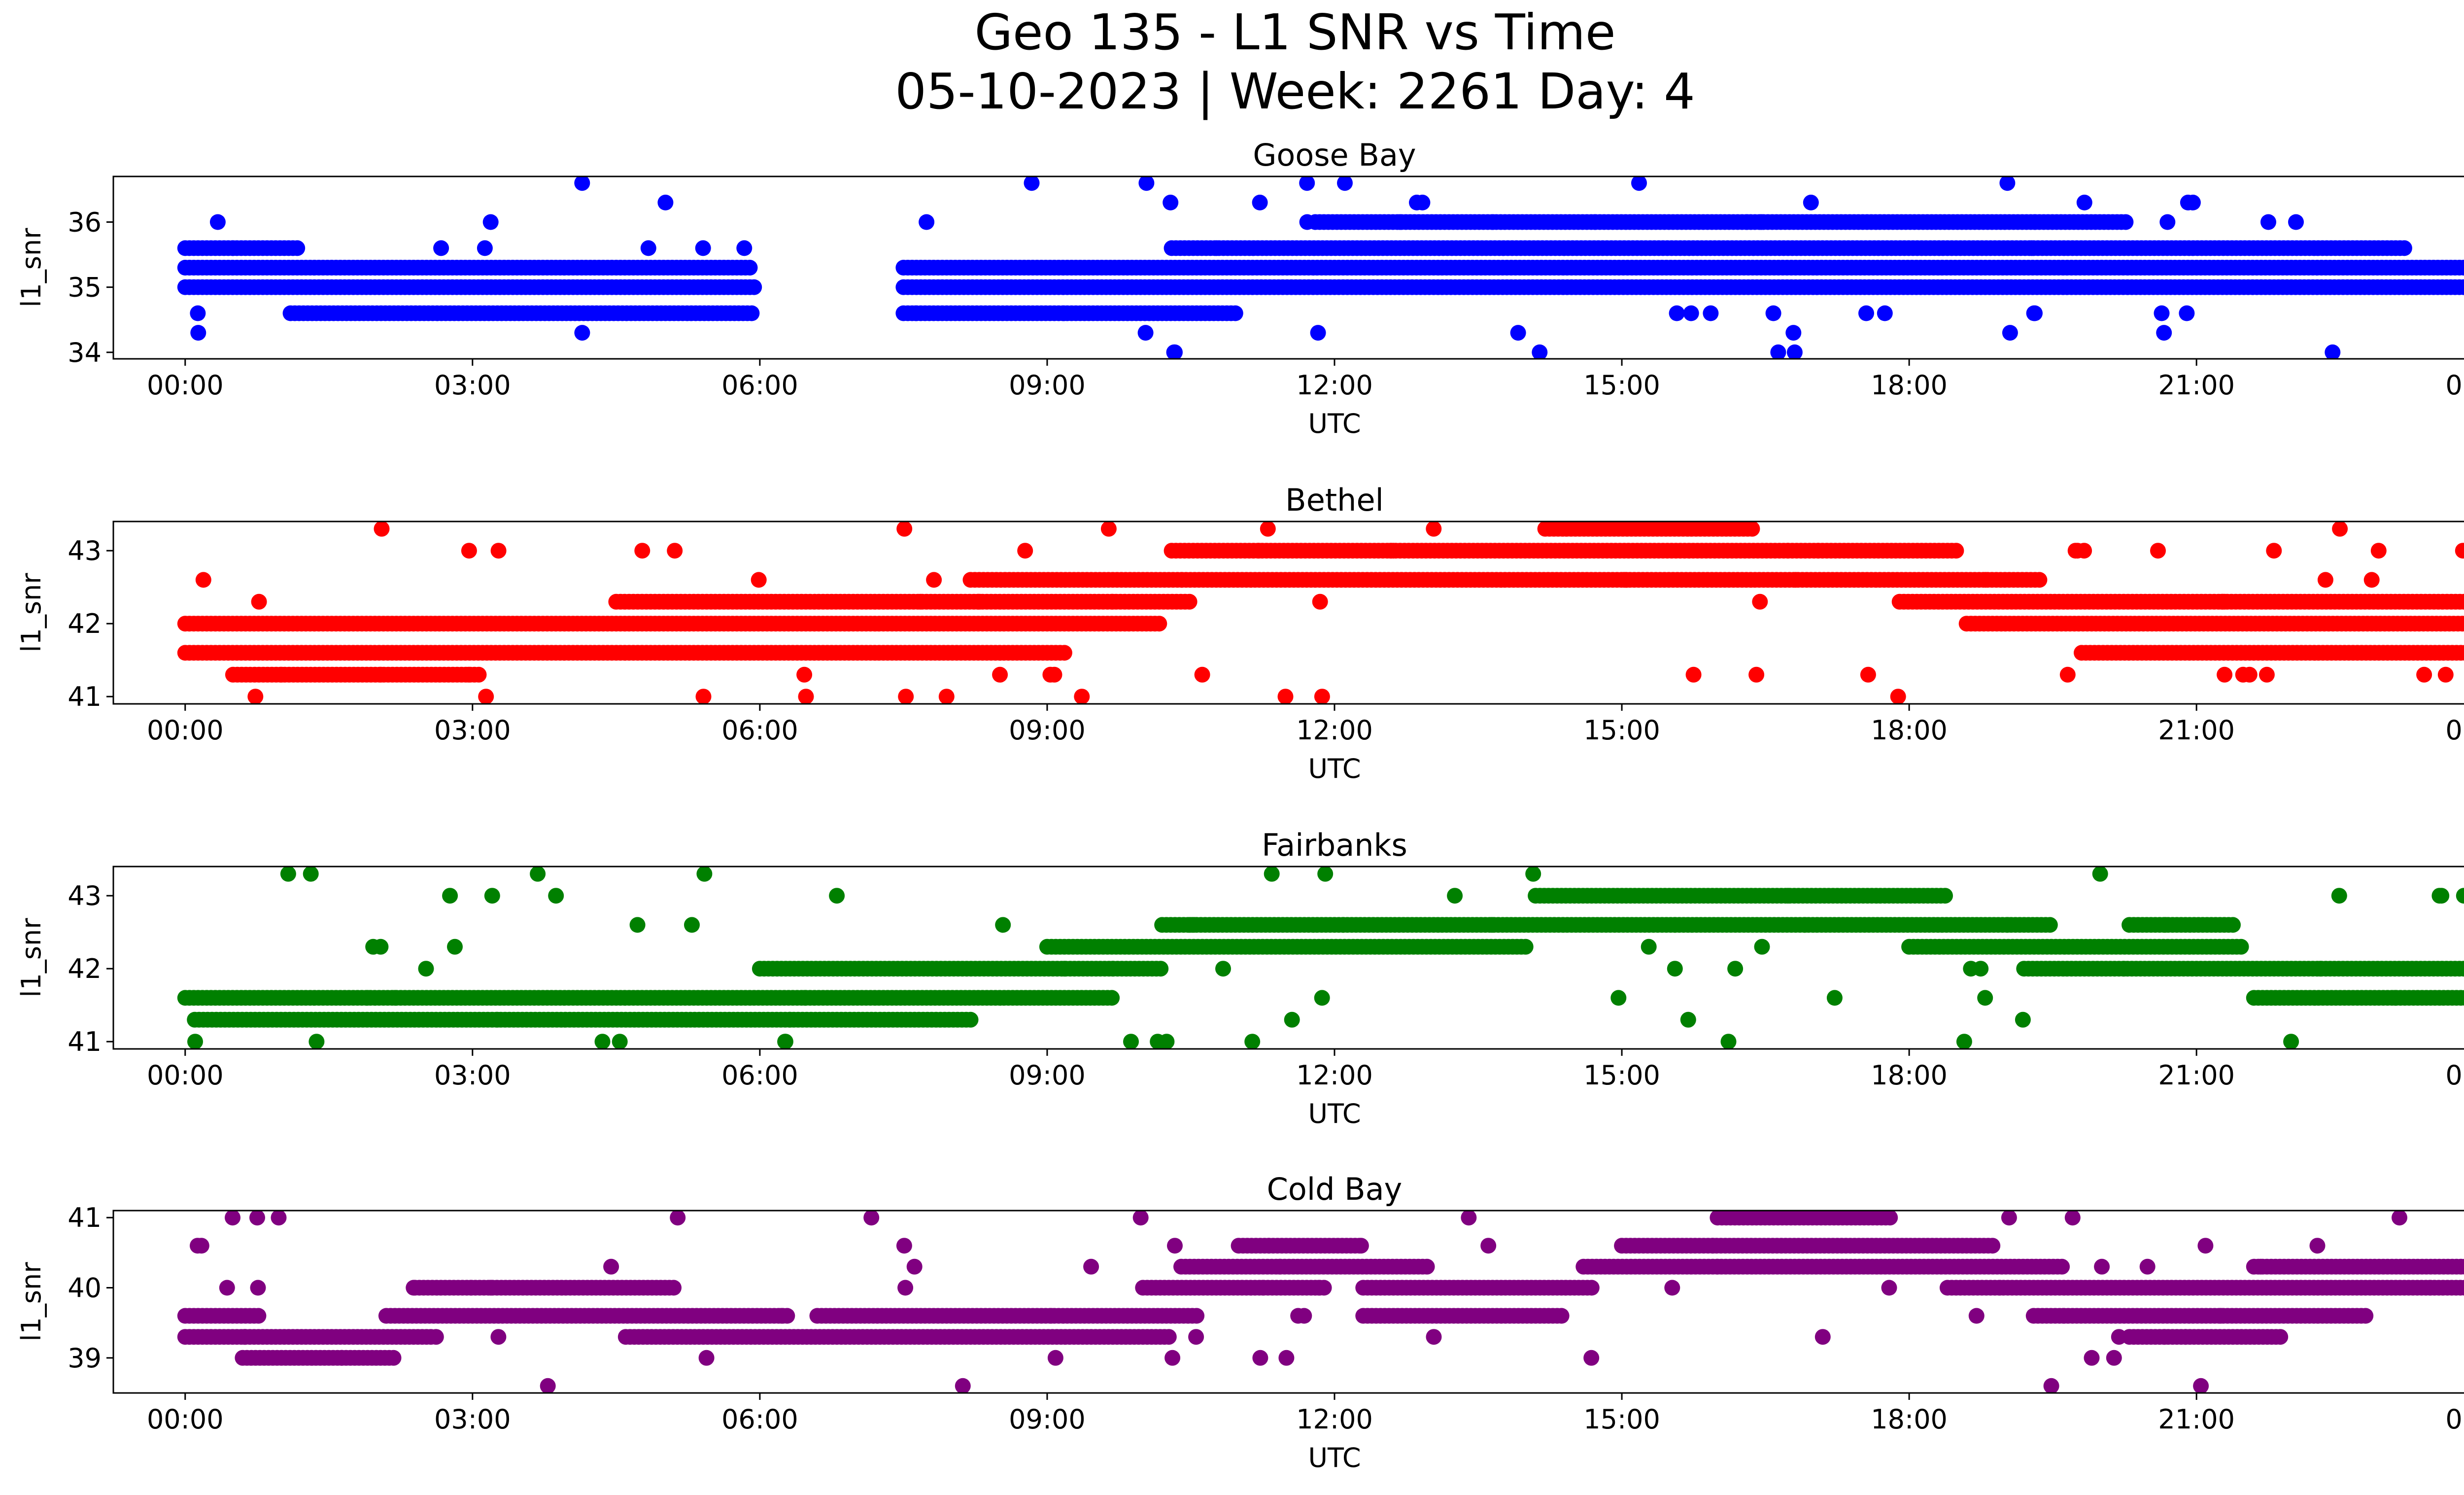  What do you see at coordinates (1334, 155) in the screenshot?
I see `subplot-title: Goose Bay` at bounding box center [1334, 155].